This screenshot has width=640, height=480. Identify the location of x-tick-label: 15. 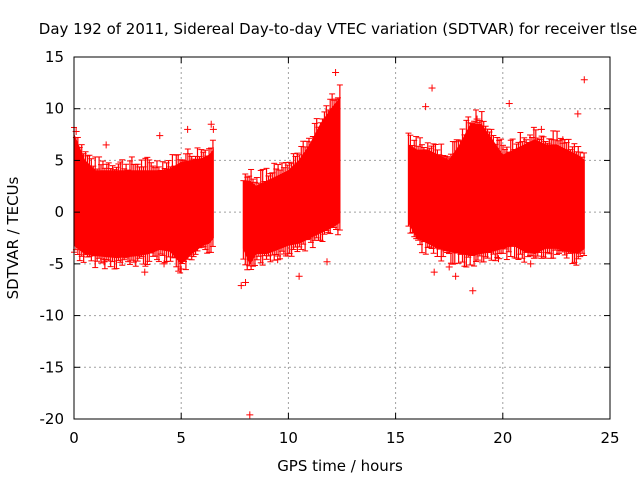
(395, 438).